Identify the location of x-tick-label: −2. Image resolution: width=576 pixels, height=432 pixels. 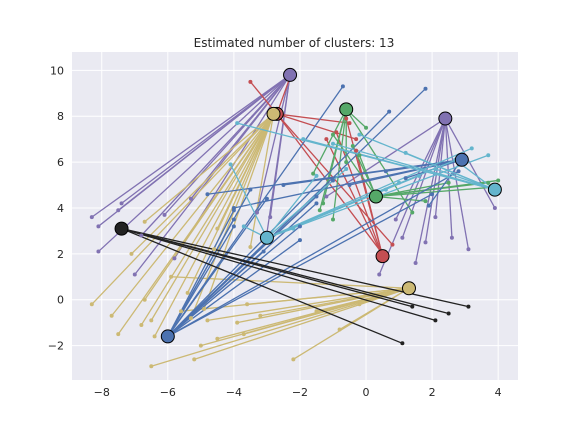
(300, 392).